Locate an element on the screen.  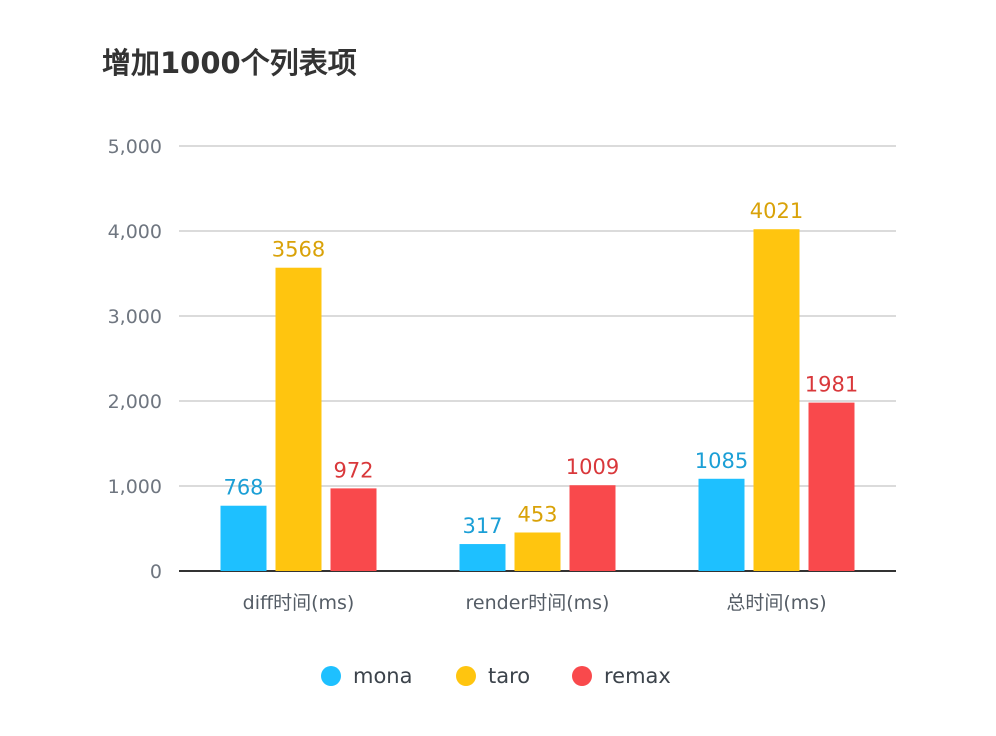
y-tick-label: 2,000 is located at coordinates (135, 402).